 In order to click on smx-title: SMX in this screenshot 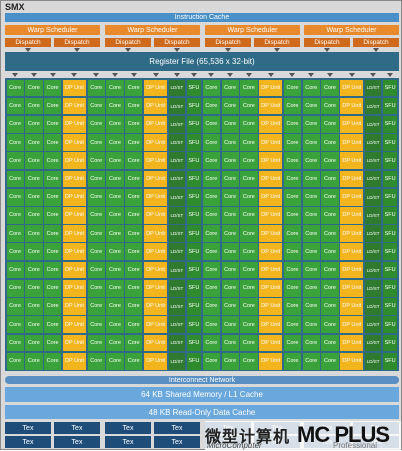, I will do `click(15, 7)`.